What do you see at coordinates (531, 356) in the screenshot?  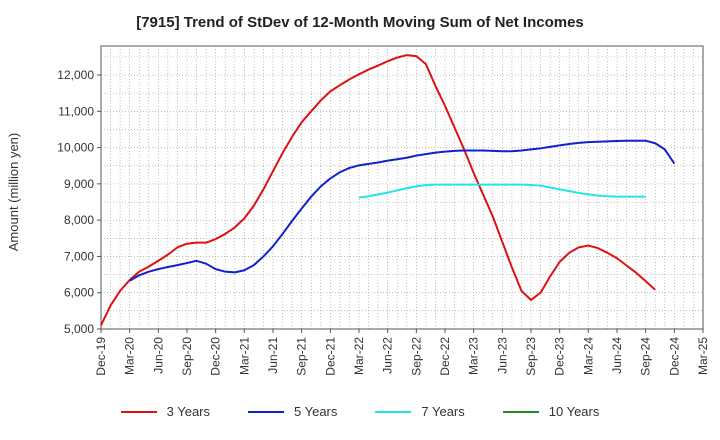 I see `x-tick-label: Sep-23` at bounding box center [531, 356].